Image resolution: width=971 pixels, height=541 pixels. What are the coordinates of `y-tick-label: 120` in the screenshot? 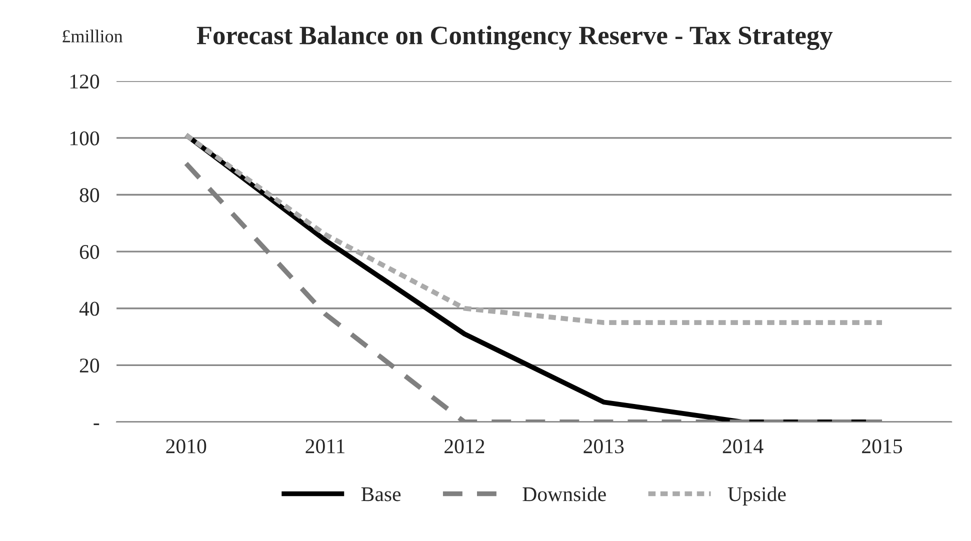 It's located at (85, 81).